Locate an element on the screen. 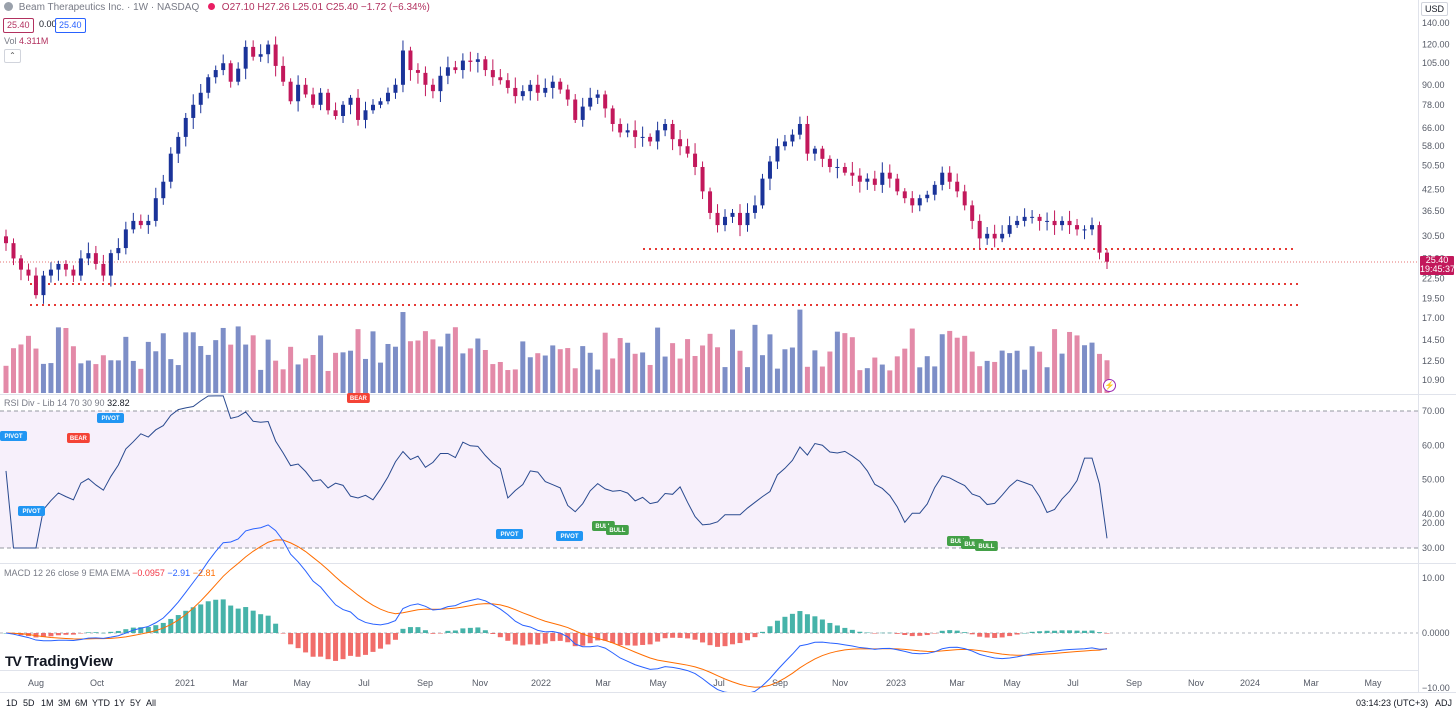 This screenshot has height=713, width=1456. range-5d-button: 5D is located at coordinates (29, 703).